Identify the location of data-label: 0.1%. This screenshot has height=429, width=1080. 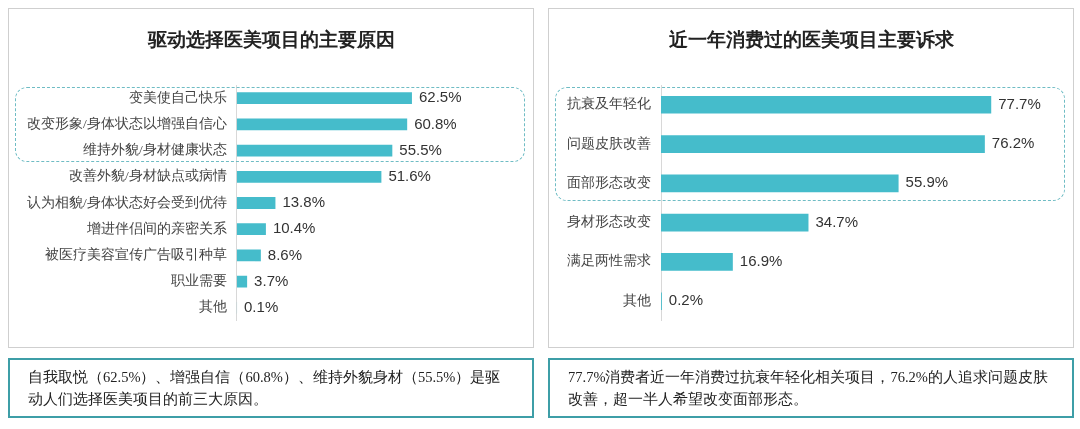
(261, 306).